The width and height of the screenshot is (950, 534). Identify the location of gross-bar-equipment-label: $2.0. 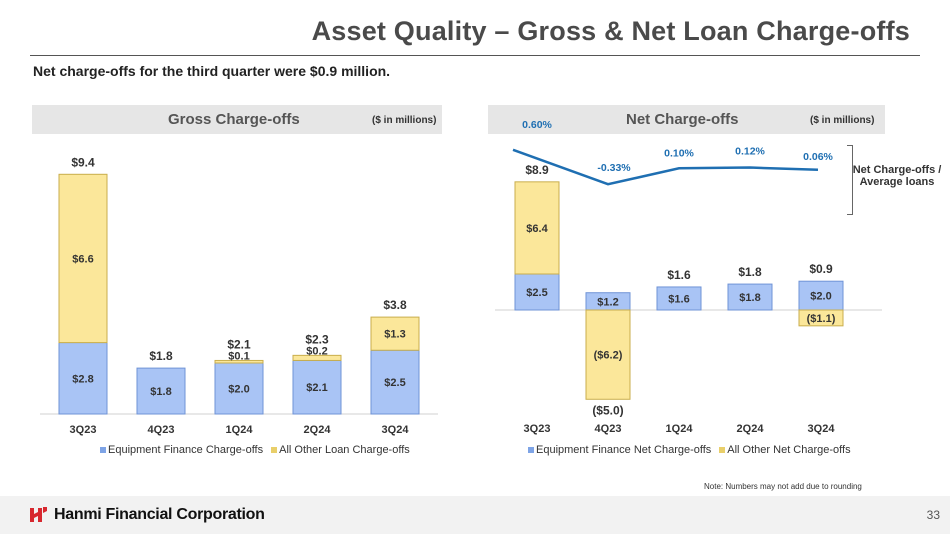
(238, 390).